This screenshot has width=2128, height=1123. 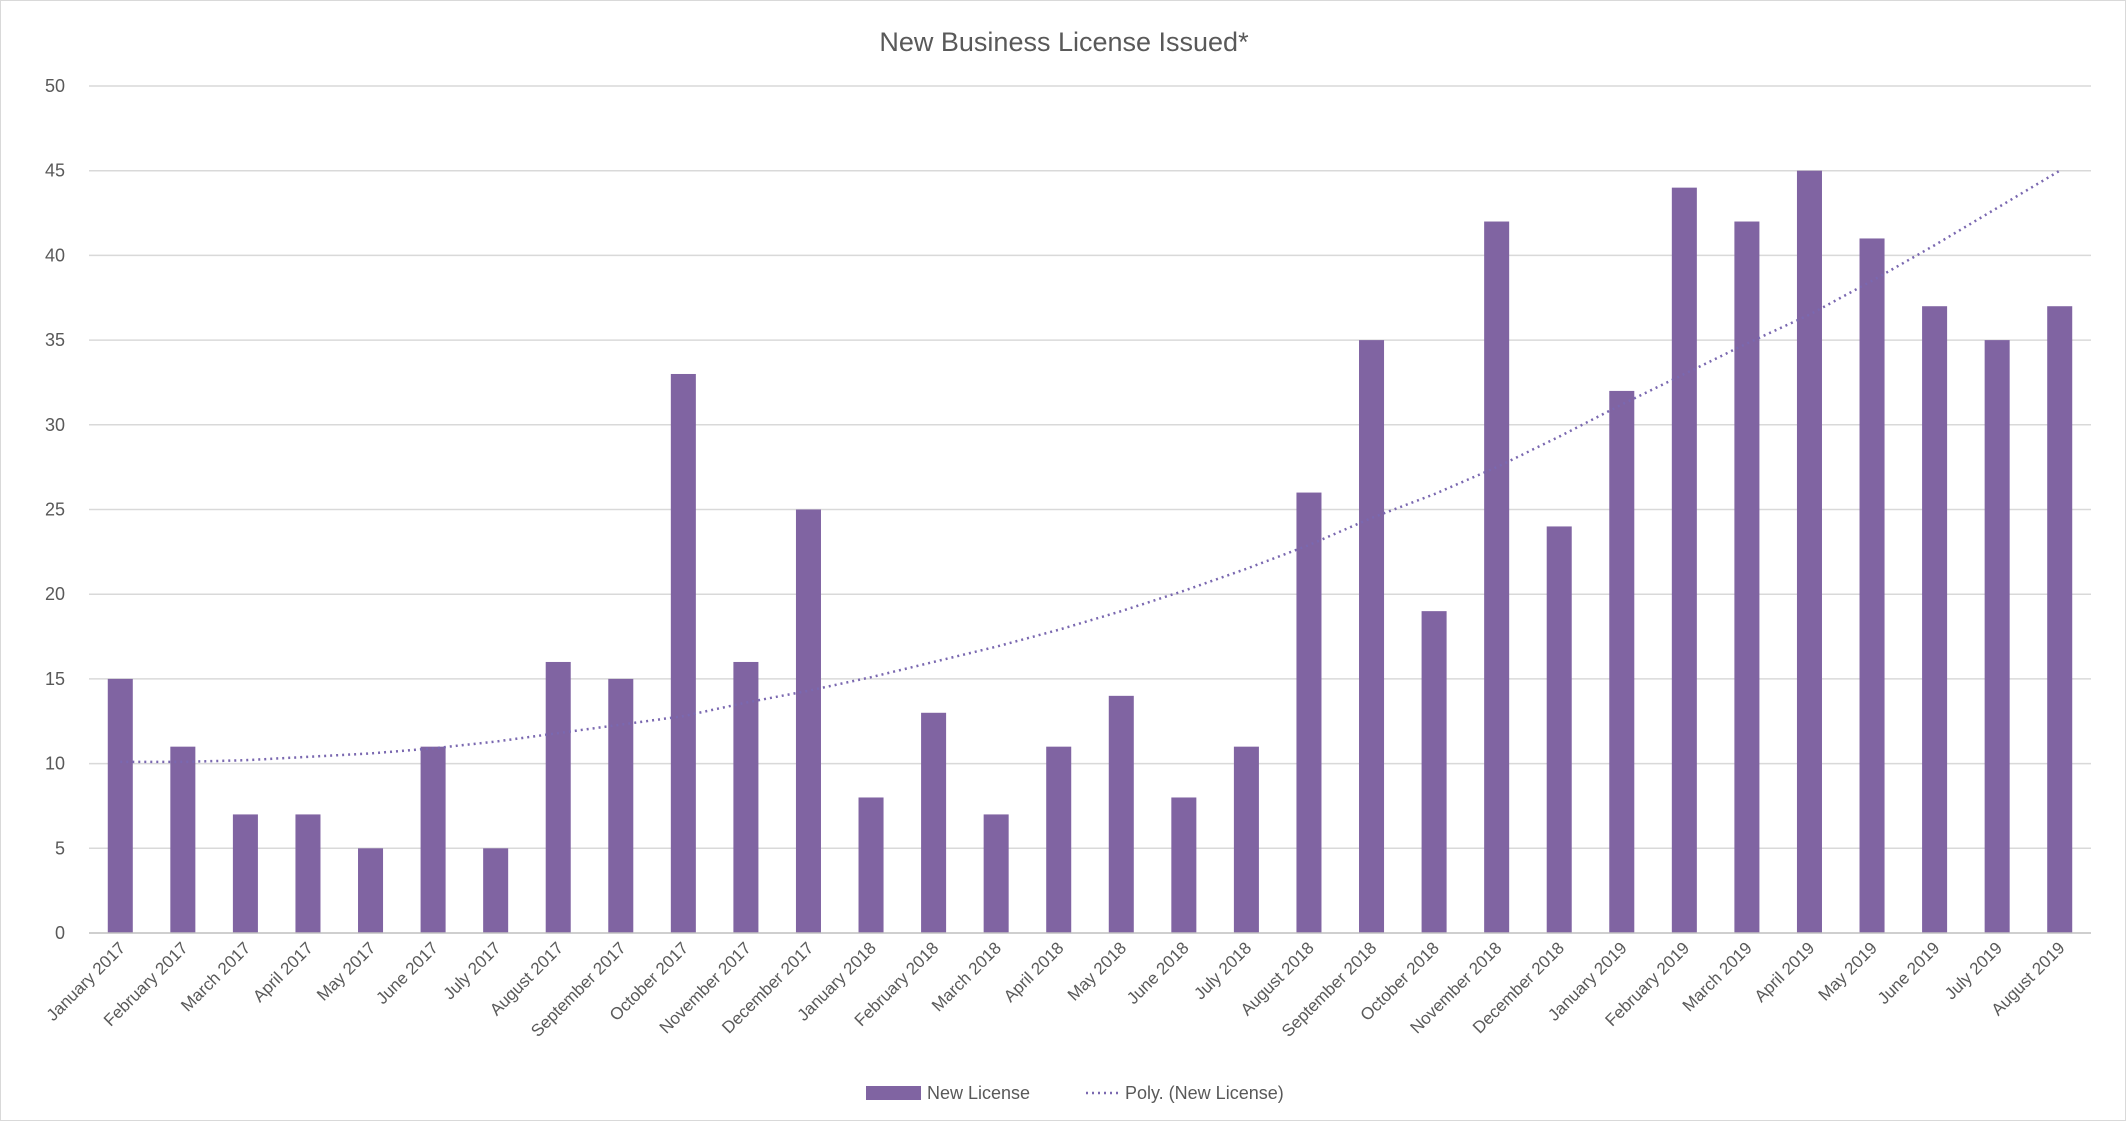 What do you see at coordinates (1064, 42) in the screenshot?
I see `chart-title: New Business License Issued*` at bounding box center [1064, 42].